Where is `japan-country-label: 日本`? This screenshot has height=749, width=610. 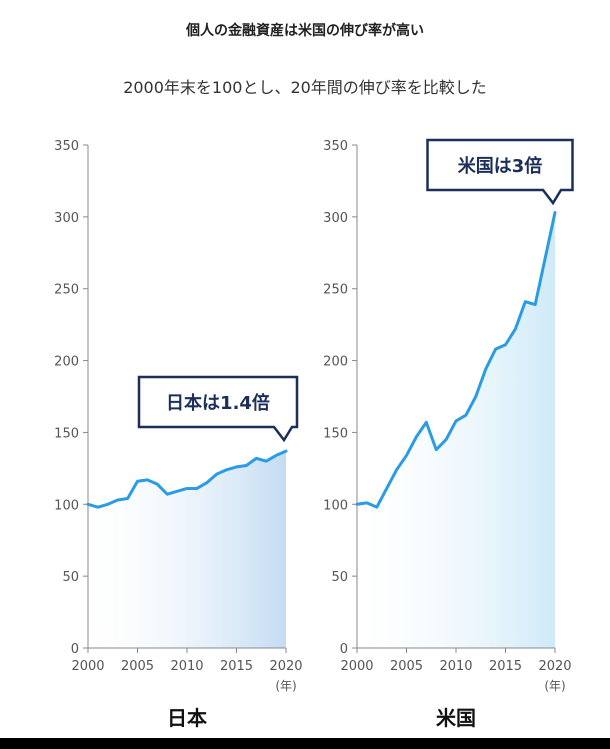
japan-country-label: 日本 is located at coordinates (187, 718).